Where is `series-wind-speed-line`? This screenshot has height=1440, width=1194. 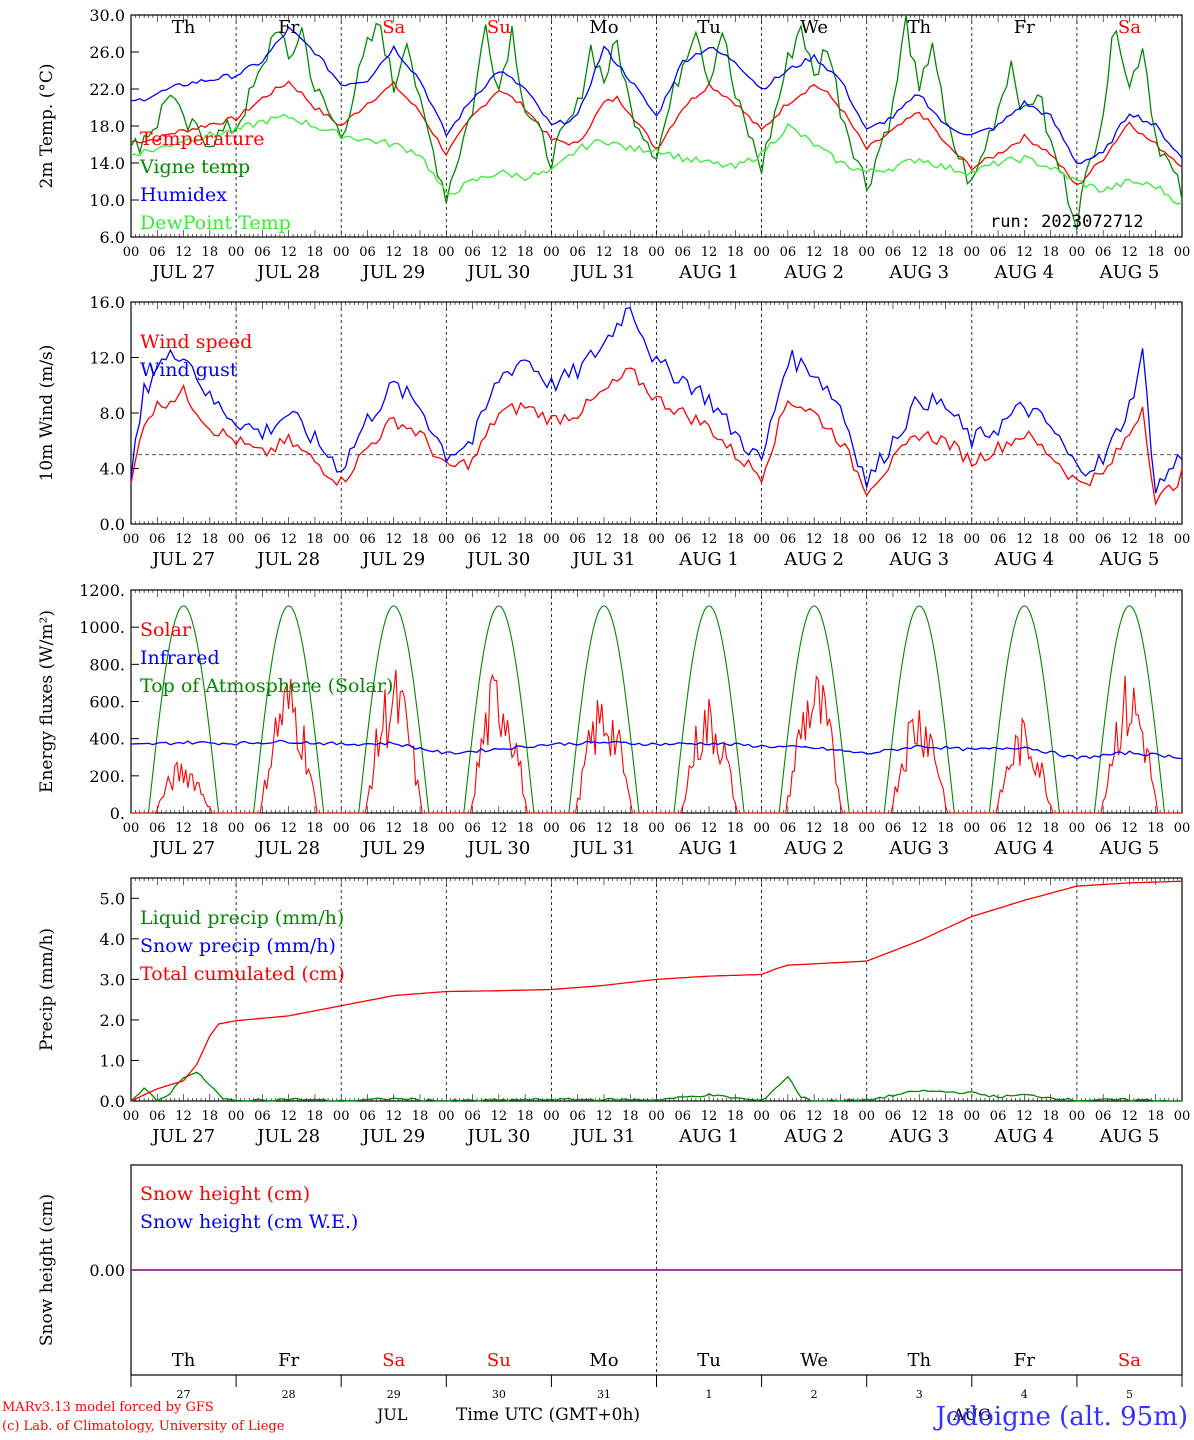 series-wind-speed-line is located at coordinates (656, 437).